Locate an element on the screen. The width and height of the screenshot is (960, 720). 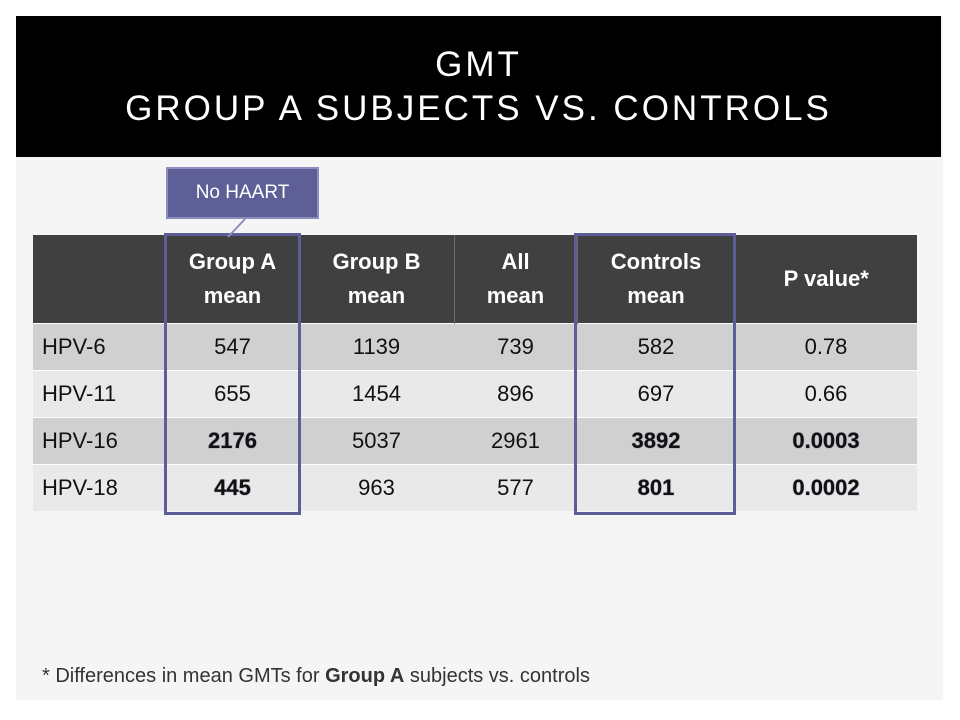
header-label: All mean is located at coordinates (515, 278).